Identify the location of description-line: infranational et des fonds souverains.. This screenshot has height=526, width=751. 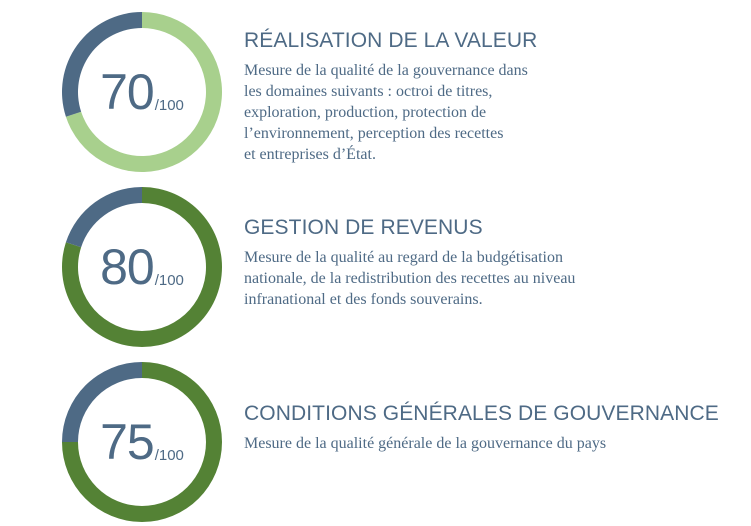
(363, 299).